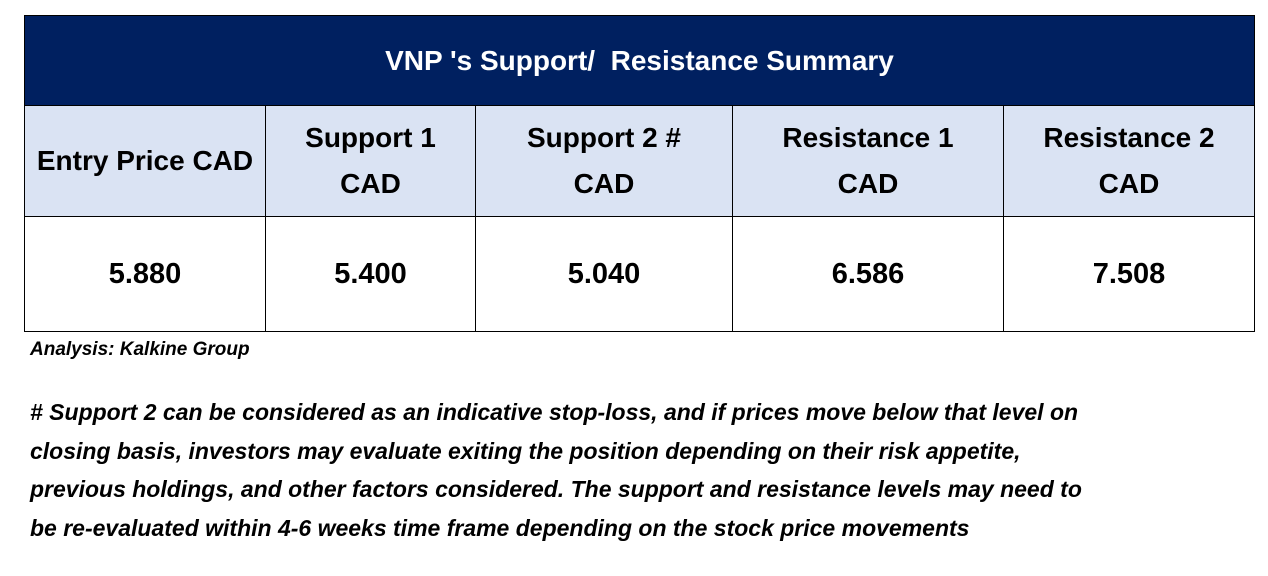 Image resolution: width=1268 pixels, height=576 pixels. What do you see at coordinates (868, 137) in the screenshot?
I see `header-resistance-1-line1: Resistance 1` at bounding box center [868, 137].